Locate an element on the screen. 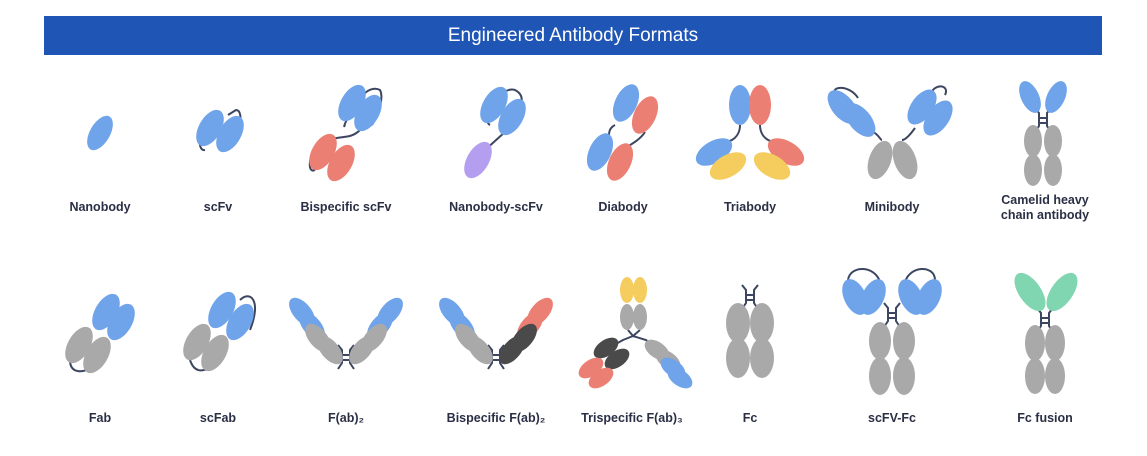  label-nanobody: Nanobody is located at coordinates (100, 207).